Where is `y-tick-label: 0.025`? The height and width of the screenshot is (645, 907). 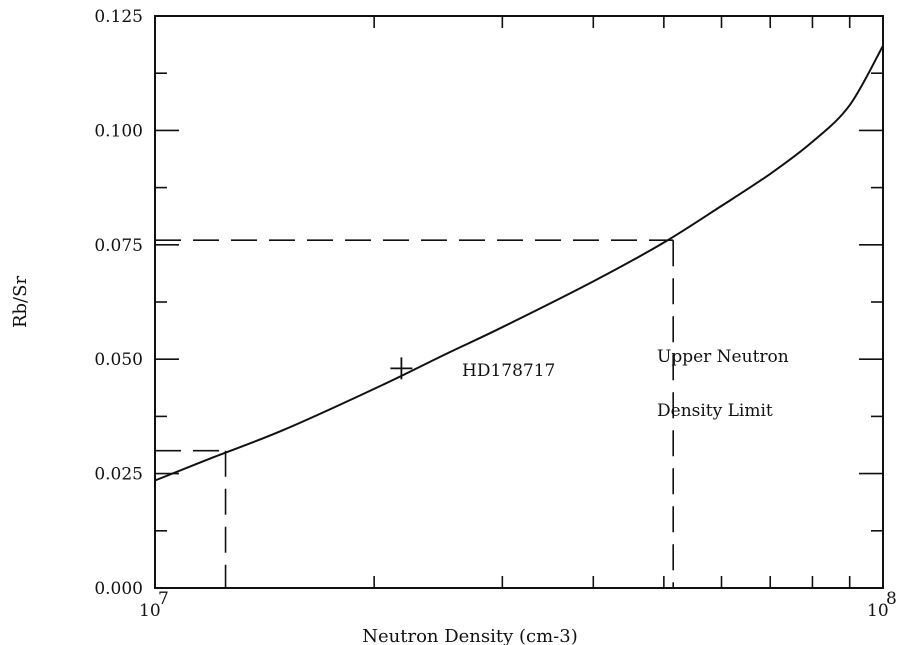 y-tick-label: 0.025 is located at coordinates (118, 475).